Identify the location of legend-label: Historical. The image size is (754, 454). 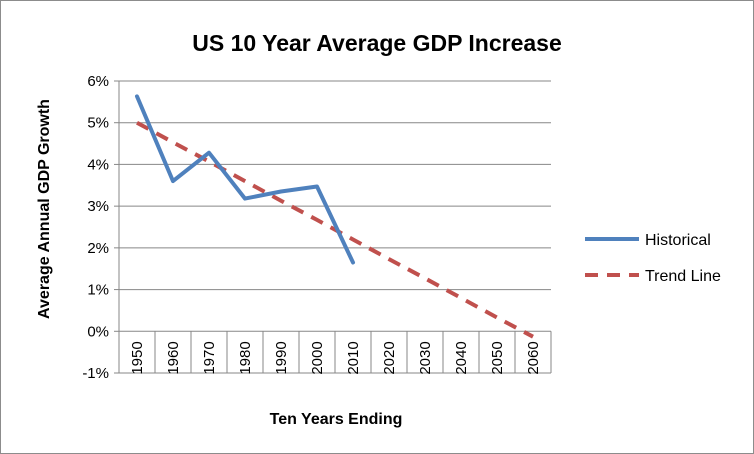
(678, 240).